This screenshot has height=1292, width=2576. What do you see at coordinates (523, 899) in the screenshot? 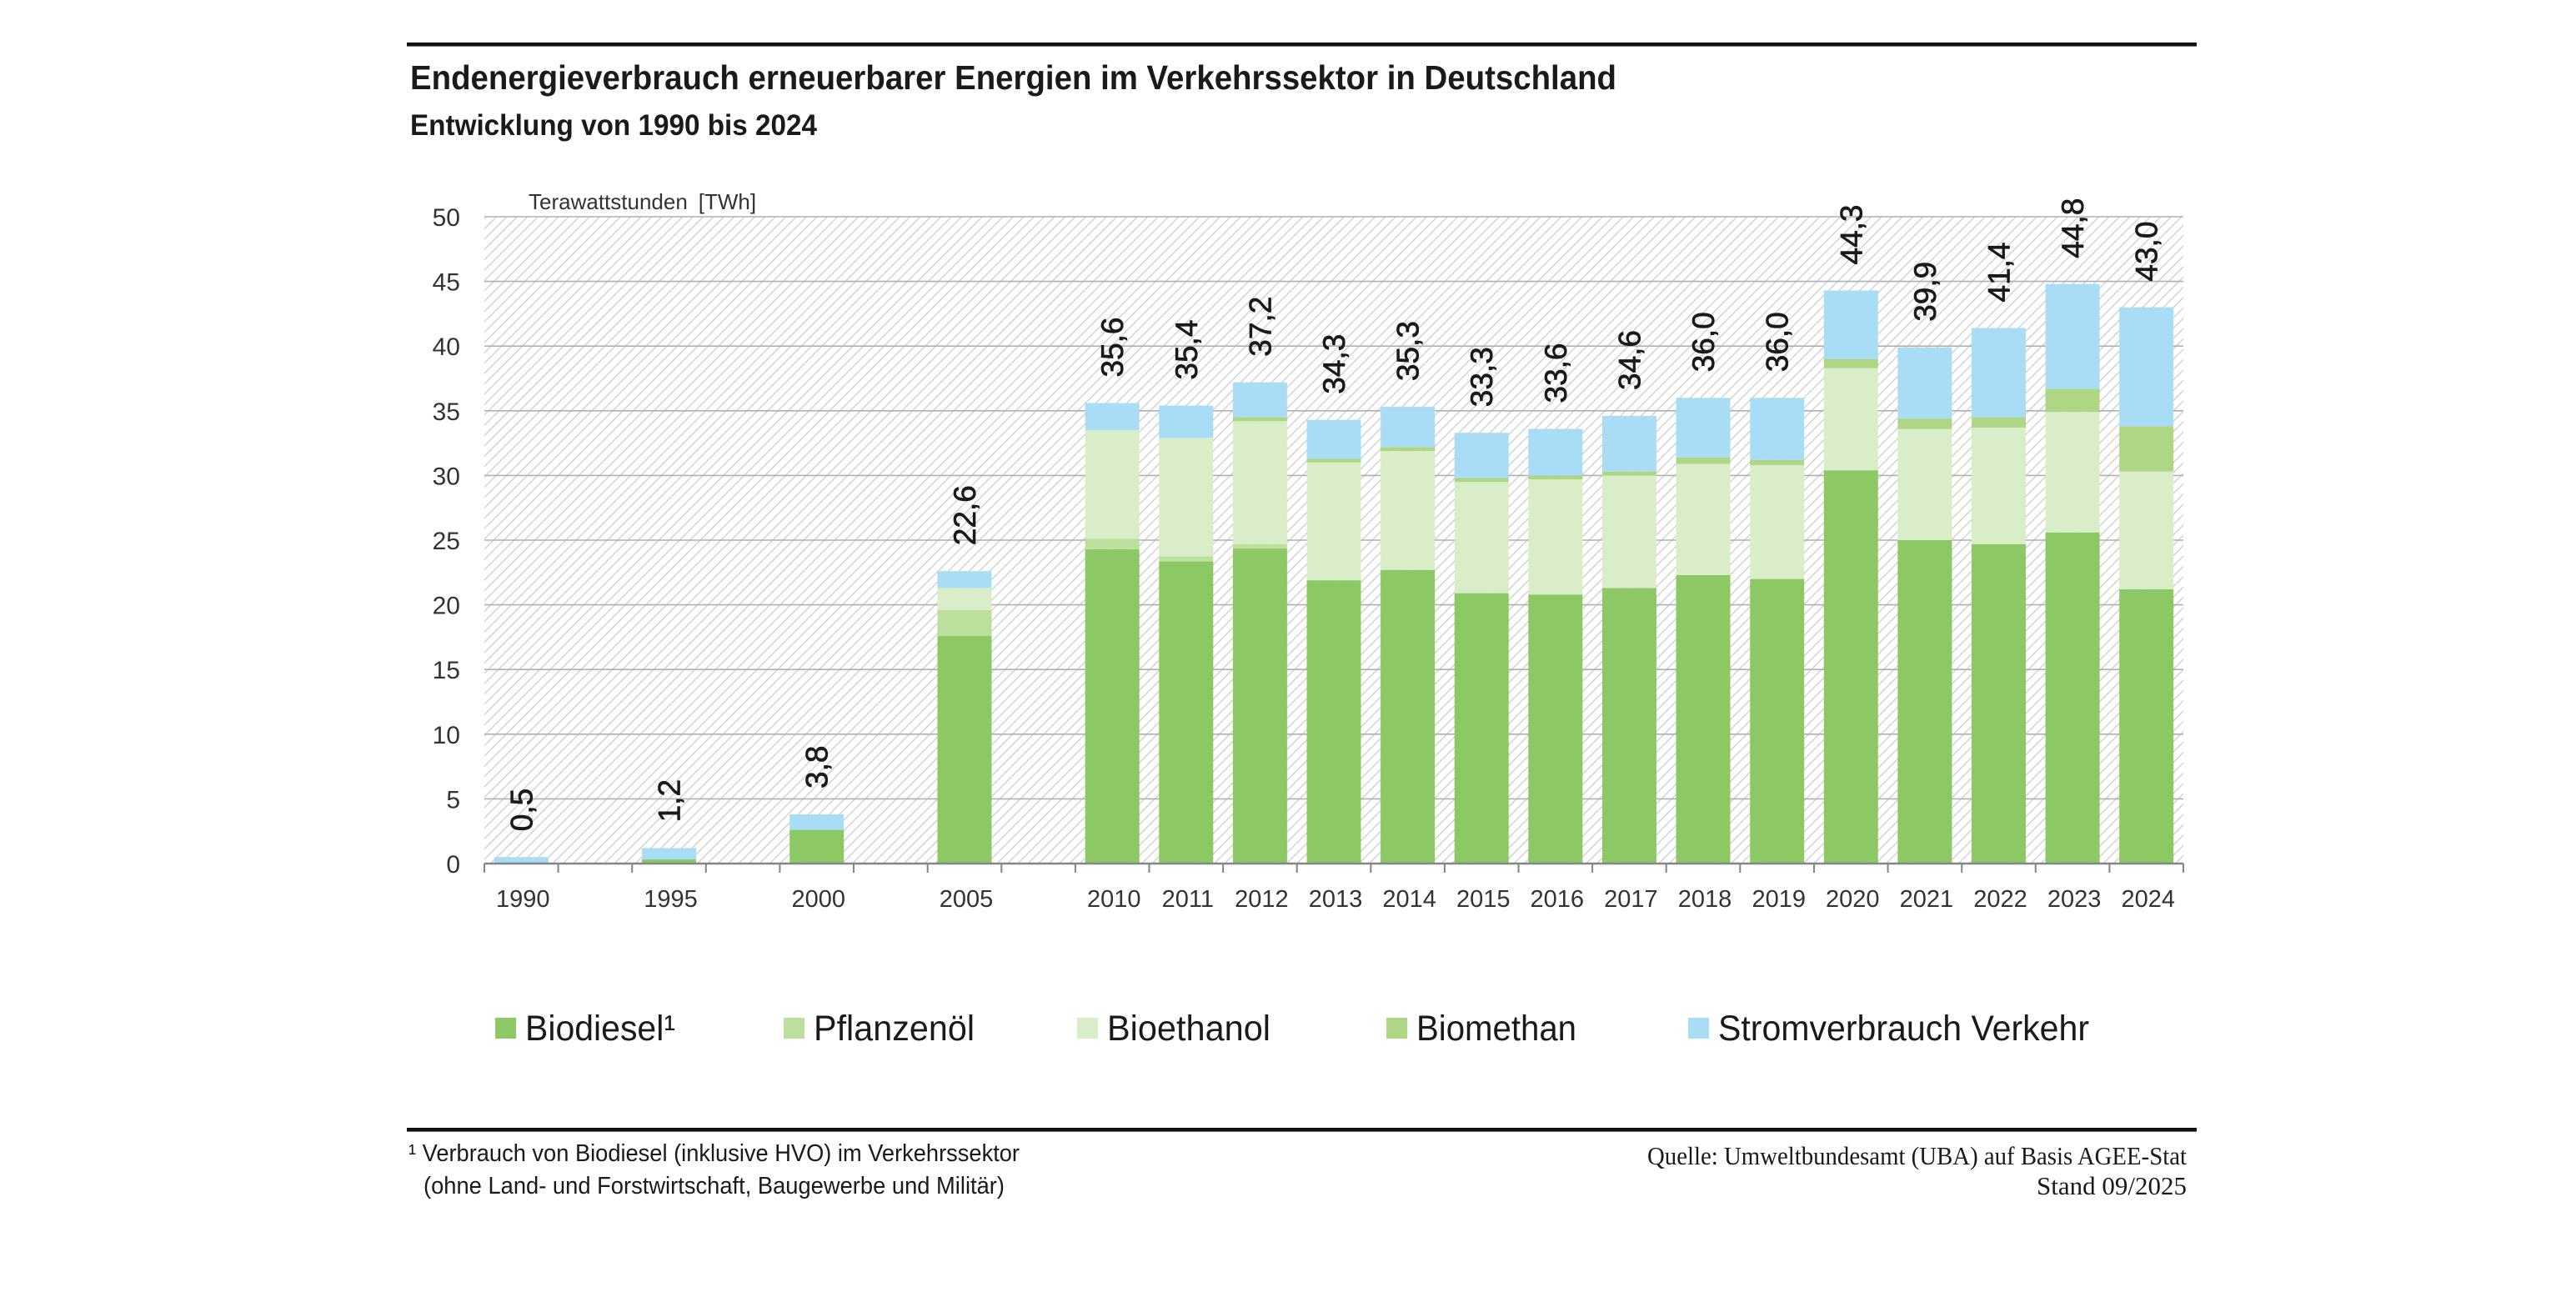
I see `svg-text: 1990` at bounding box center [523, 899].